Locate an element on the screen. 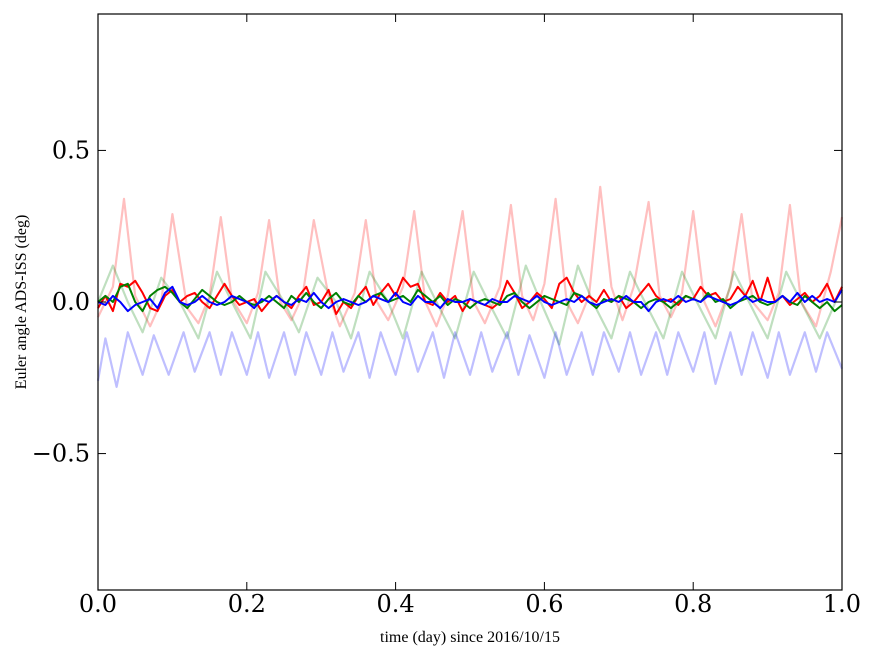  x-axis-label: time (day) since 2016/10/15 is located at coordinates (470, 637).